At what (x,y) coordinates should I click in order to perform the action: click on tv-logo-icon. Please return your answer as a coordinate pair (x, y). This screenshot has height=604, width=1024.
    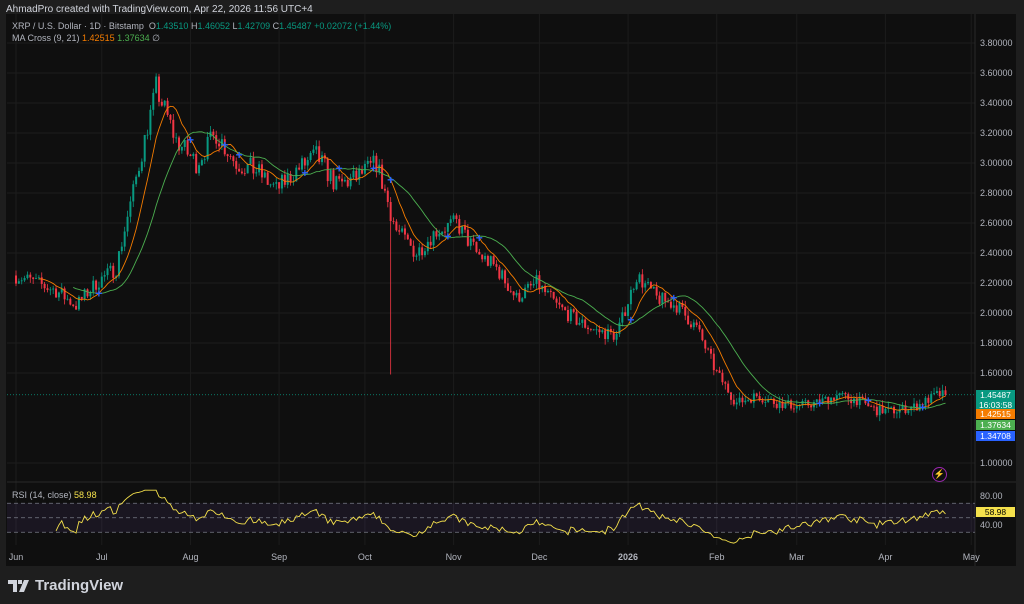
    Looking at the image, I should click on (18, 585).